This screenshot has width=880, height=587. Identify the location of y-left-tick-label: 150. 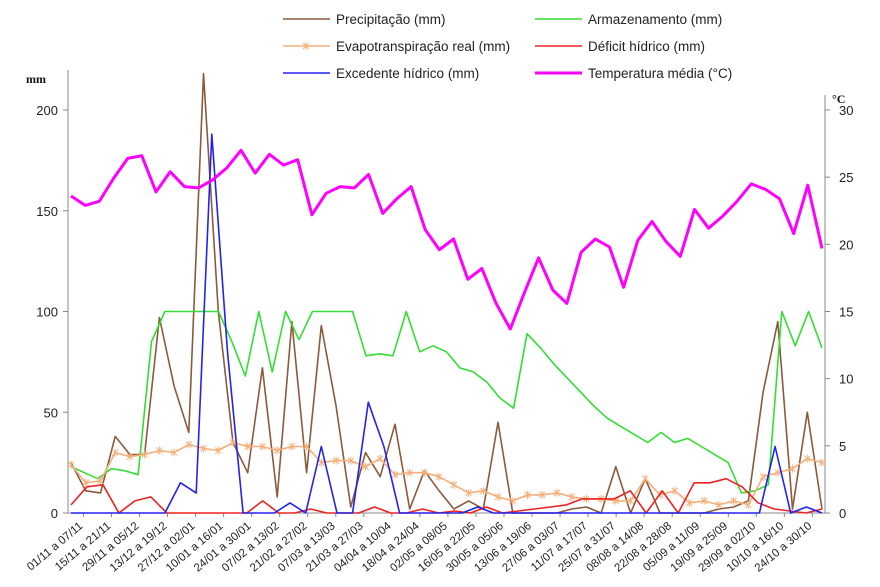
(47, 211).